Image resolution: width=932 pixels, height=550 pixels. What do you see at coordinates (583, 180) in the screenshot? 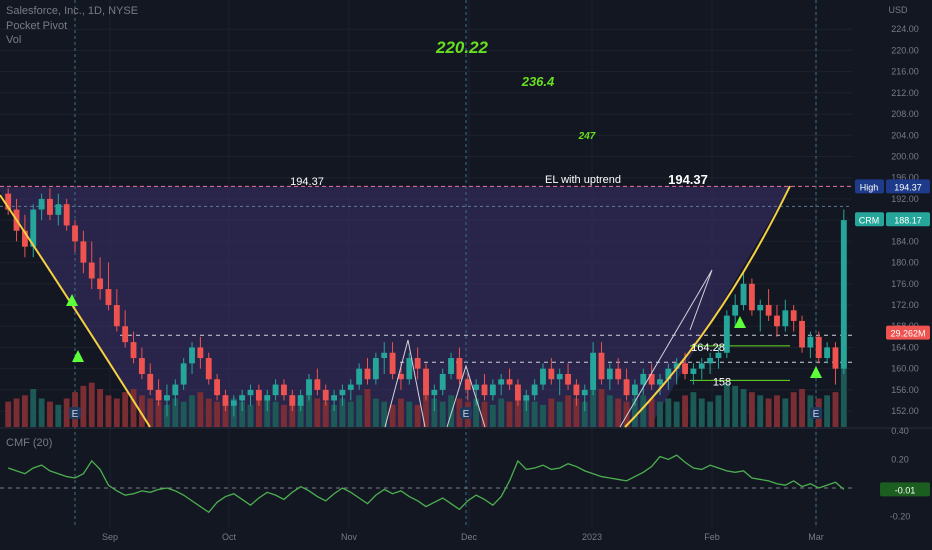
I see `chart-annotation: EL with uptrend` at bounding box center [583, 180].